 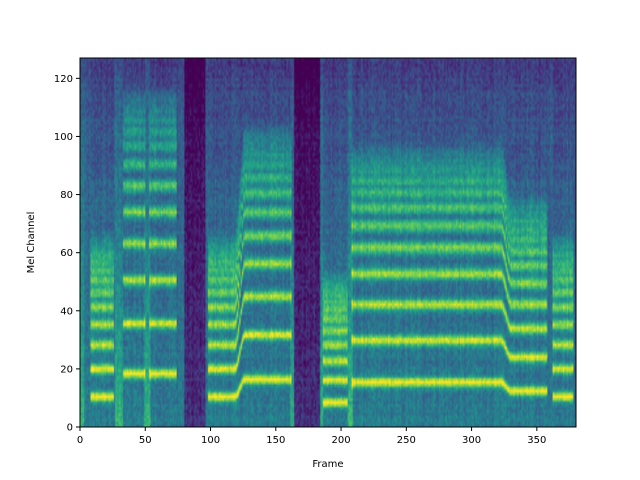 I want to click on y-tick-label: 0, so click(x=70, y=428).